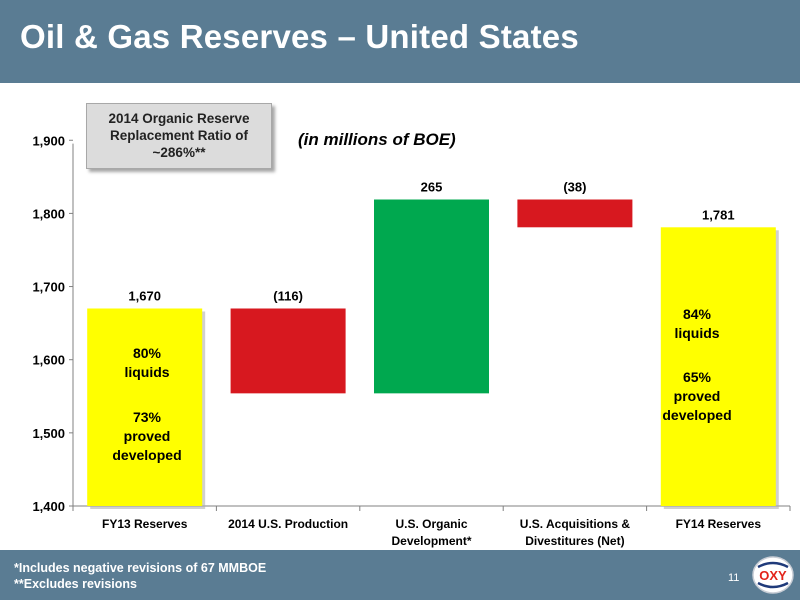  I want to click on y-tick-label: 1,400, so click(48, 506).